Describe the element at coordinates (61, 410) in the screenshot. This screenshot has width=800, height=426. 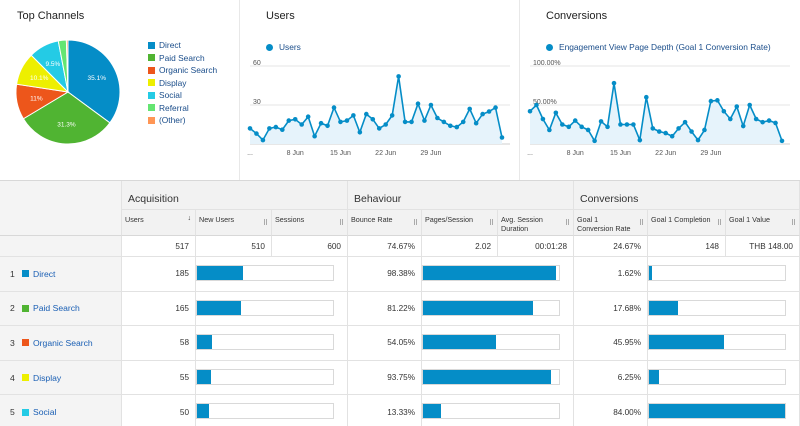
I see `table-row-social: 5 Social` at that location.